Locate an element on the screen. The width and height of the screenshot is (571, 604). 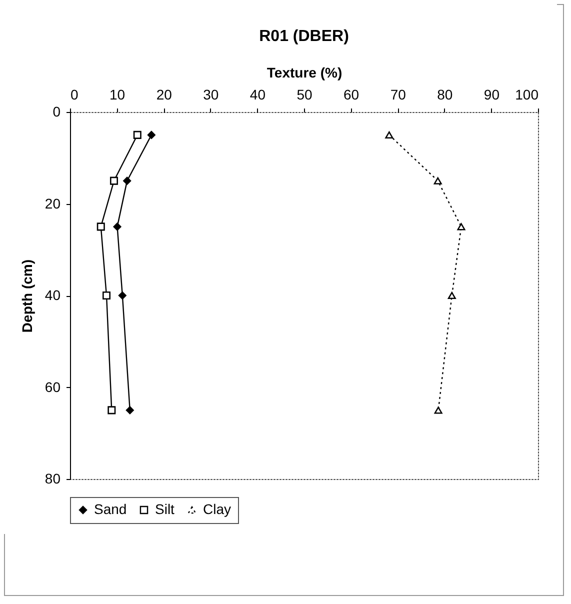
chart-title: R01 (DBER) is located at coordinates (304, 36).